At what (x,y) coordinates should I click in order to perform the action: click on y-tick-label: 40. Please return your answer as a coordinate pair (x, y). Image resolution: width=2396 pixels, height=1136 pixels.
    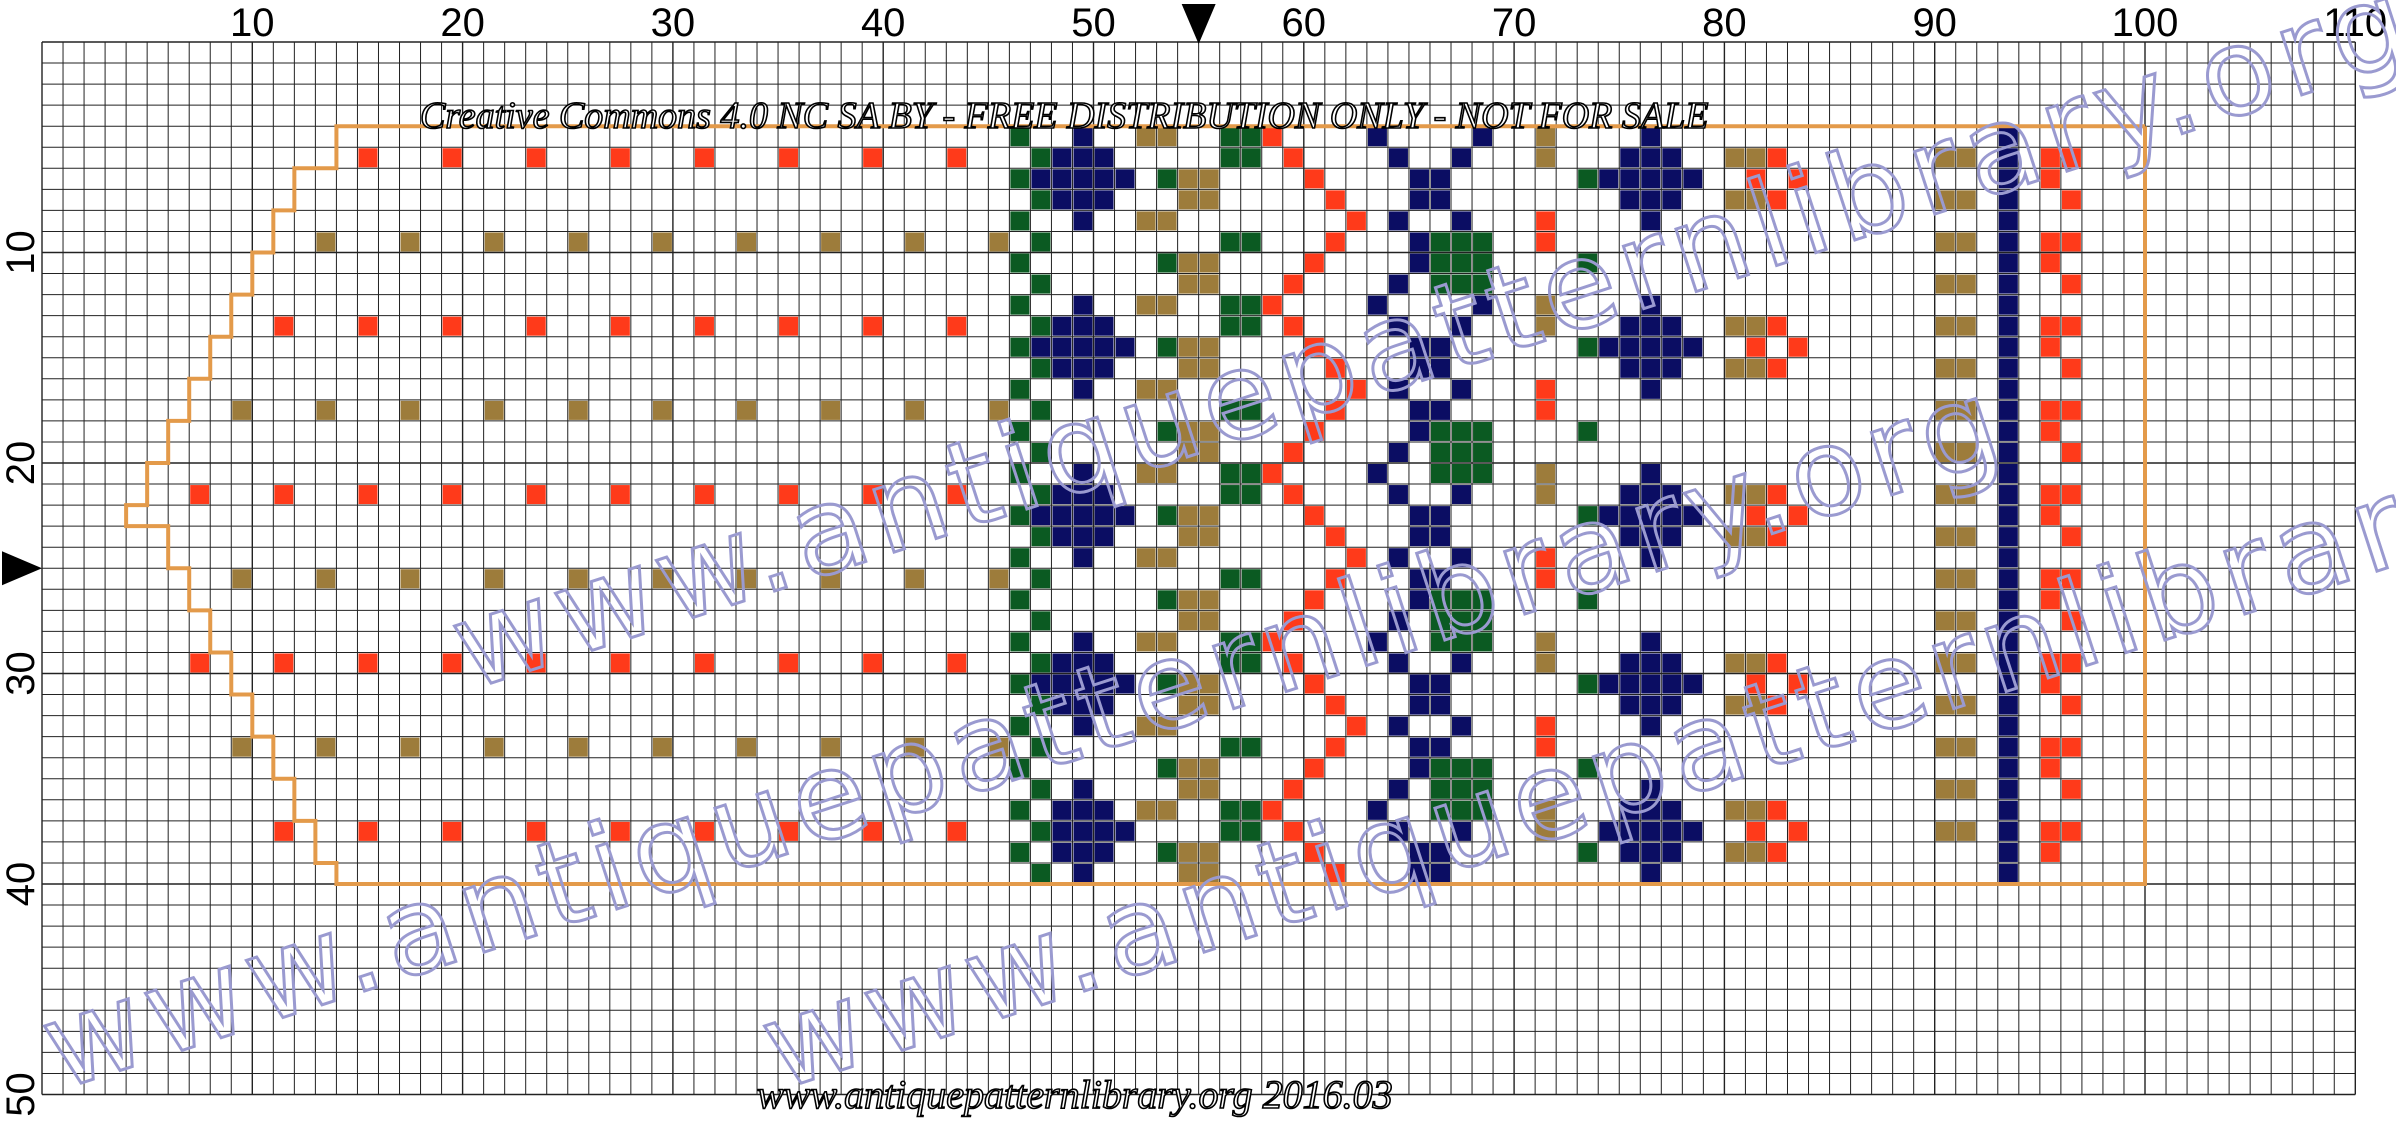
    Looking at the image, I should click on (21, 884).